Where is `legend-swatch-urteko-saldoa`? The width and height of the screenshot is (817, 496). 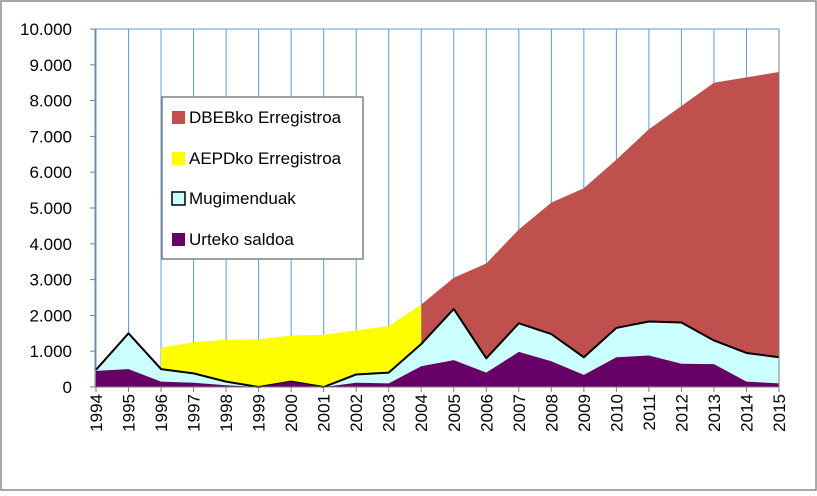
legend-swatch-urteko-saldoa is located at coordinates (178, 239).